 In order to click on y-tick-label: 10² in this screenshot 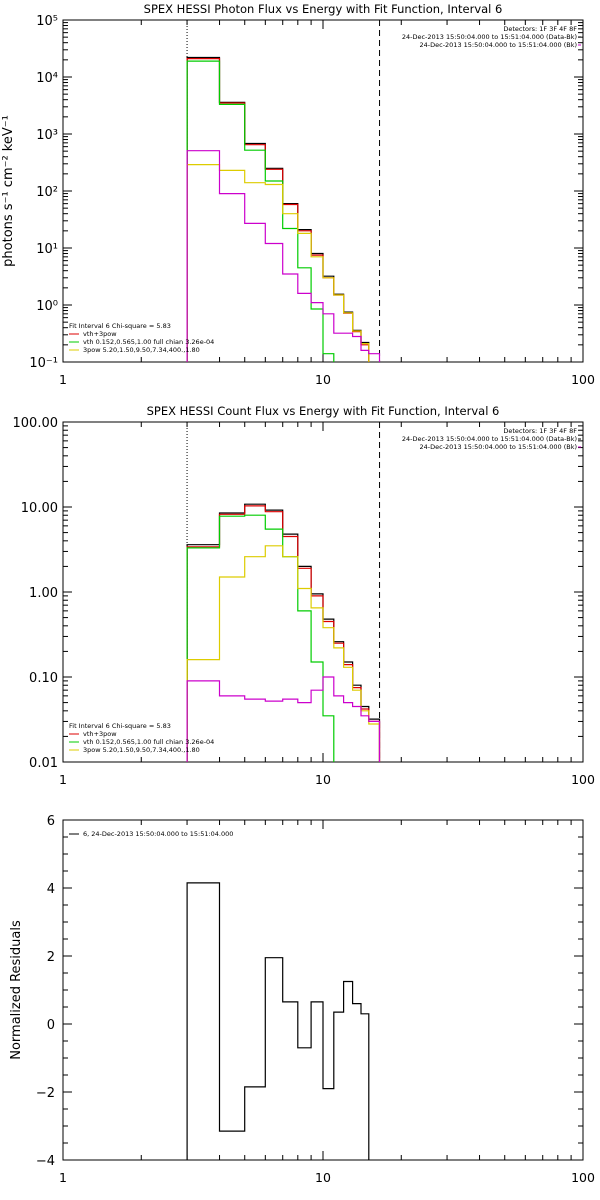, I will do `click(47, 192)`.